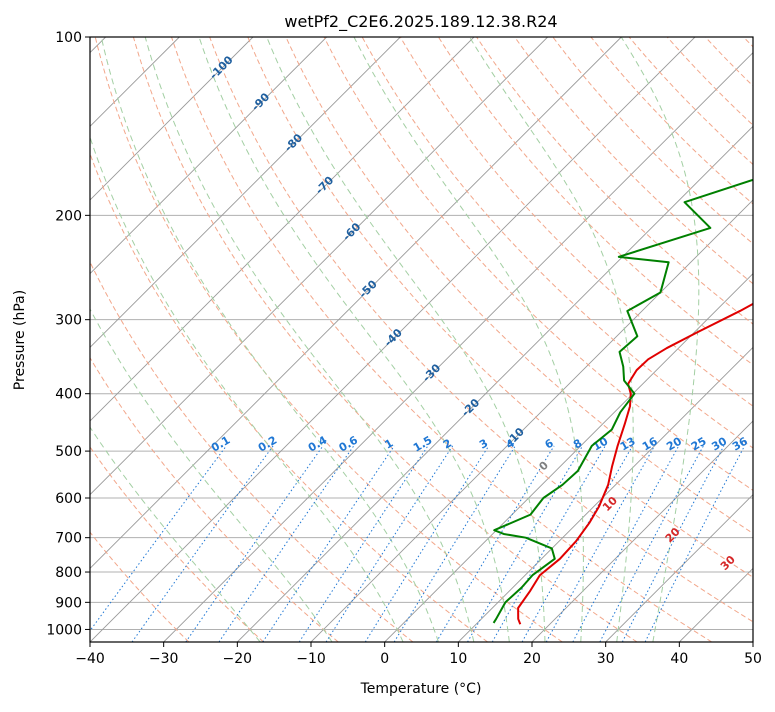 This screenshot has width=775, height=712. I want to click on y-tick-label: 400, so click(68, 395).